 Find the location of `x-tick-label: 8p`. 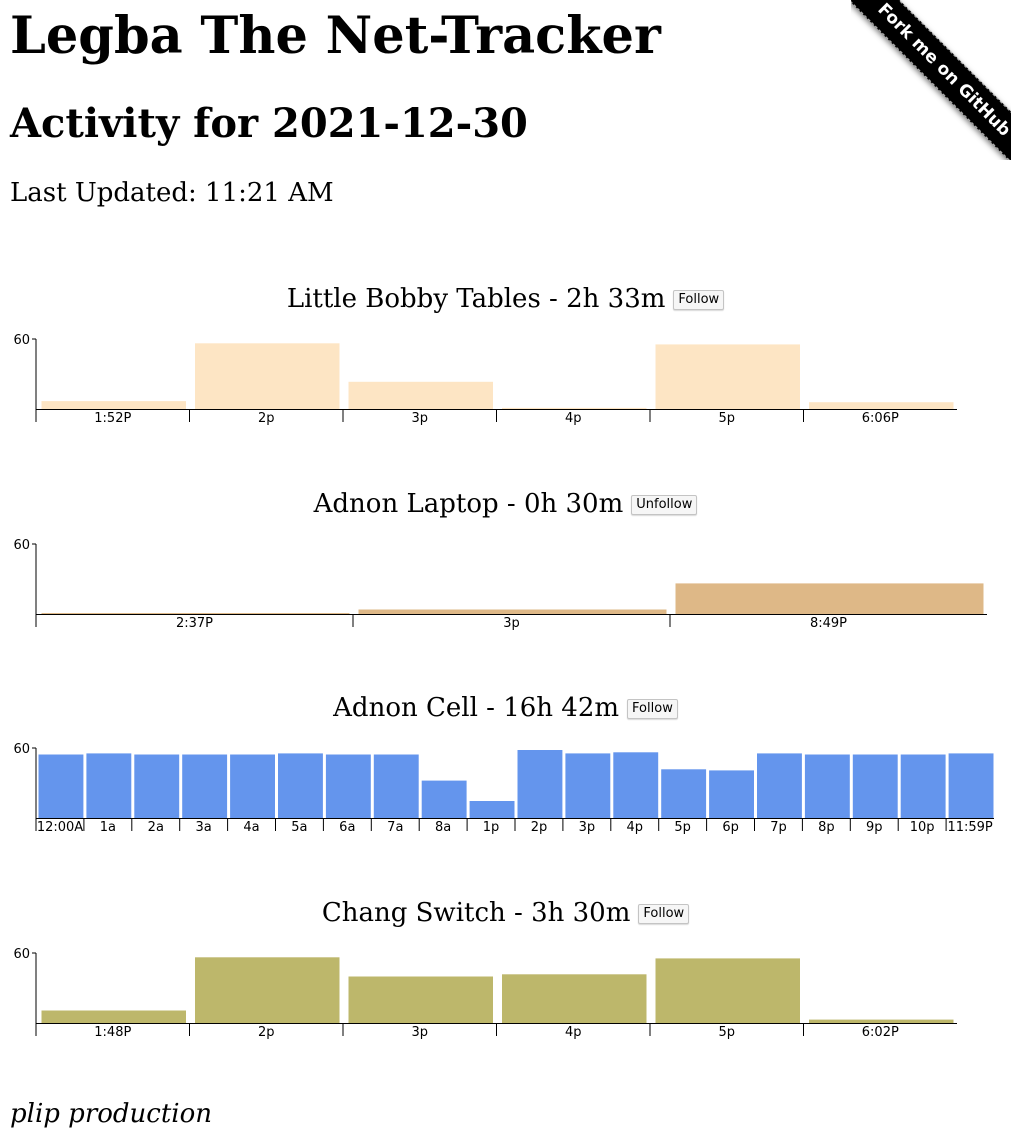

x-tick-label: 8p is located at coordinates (826, 827).